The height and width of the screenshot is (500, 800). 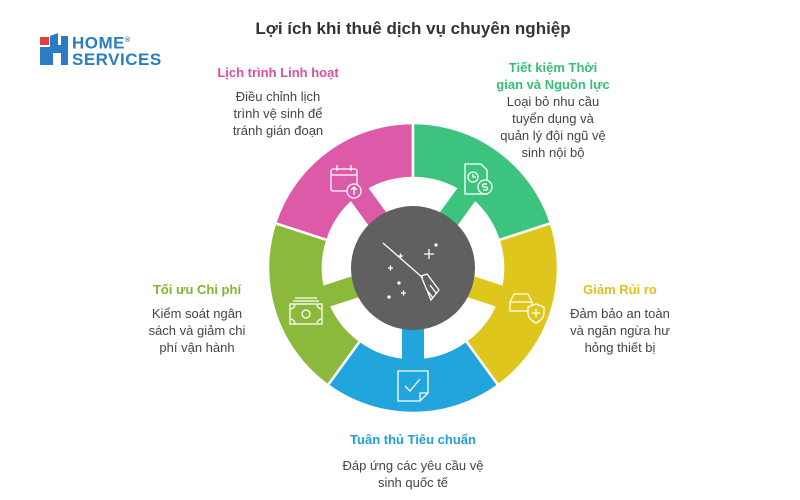 What do you see at coordinates (413, 465) in the screenshot?
I see `benefit-text: Đáp ứng các yêu cầu vệ` at bounding box center [413, 465].